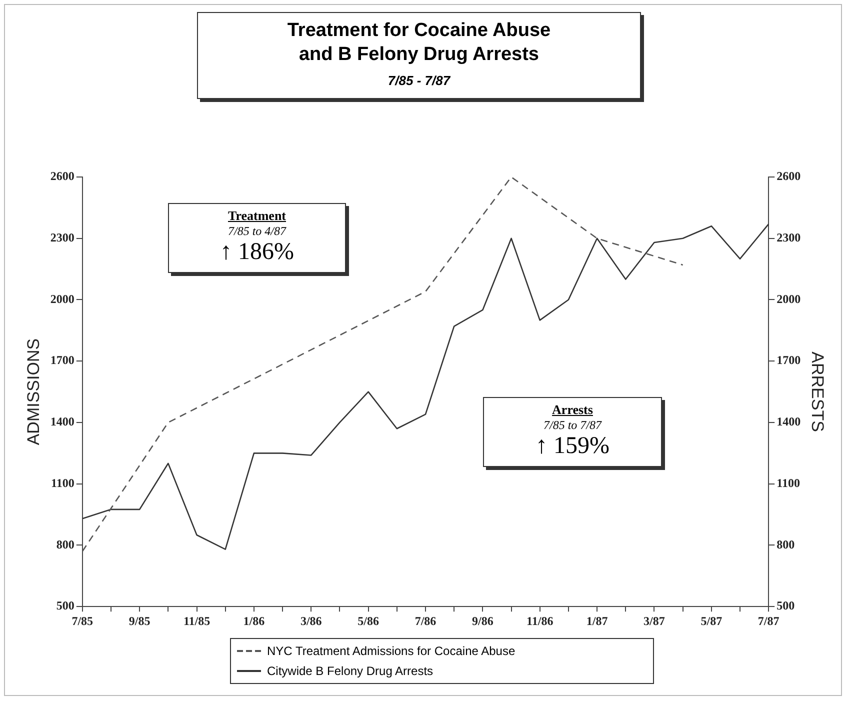 The image size is (846, 703). What do you see at coordinates (62, 237) in the screenshot?
I see `y-tick-label: 2300` at bounding box center [62, 237].